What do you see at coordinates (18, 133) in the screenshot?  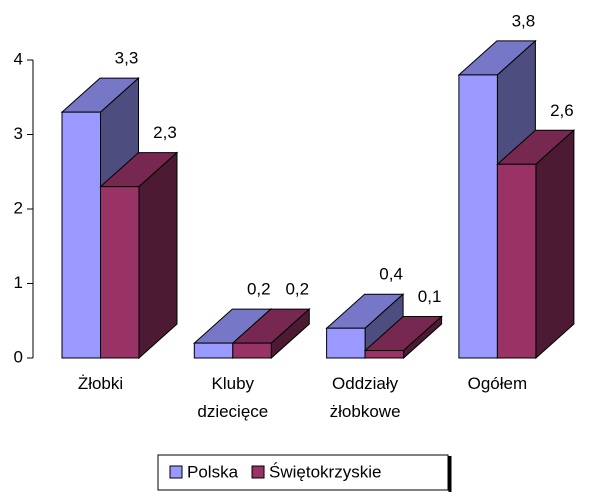 I see `y-tick-label: 3` at bounding box center [18, 133].